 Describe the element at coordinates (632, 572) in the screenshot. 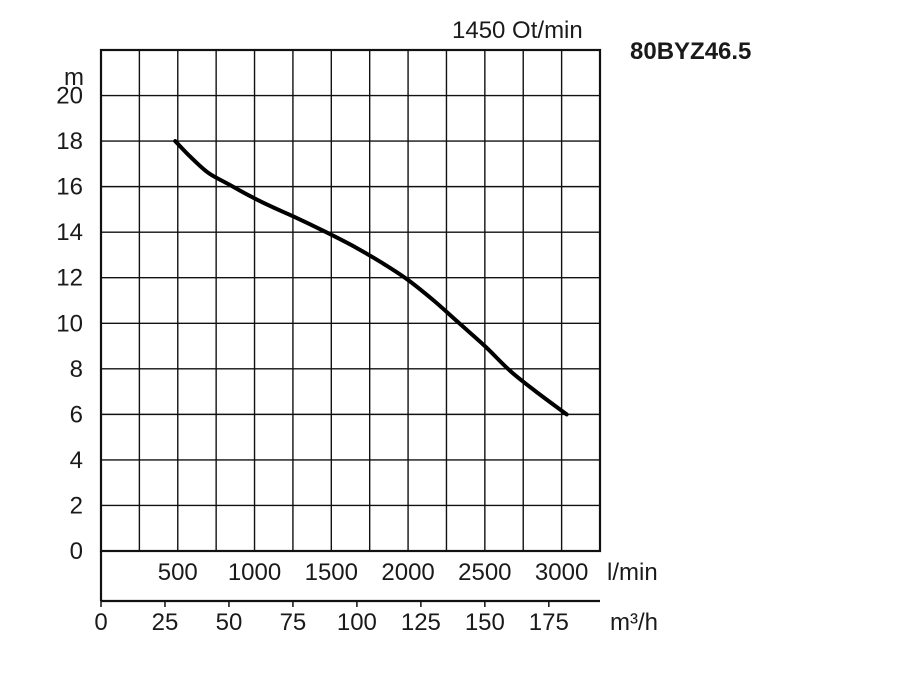

I see `lmin-axis-label: l/min` at that location.